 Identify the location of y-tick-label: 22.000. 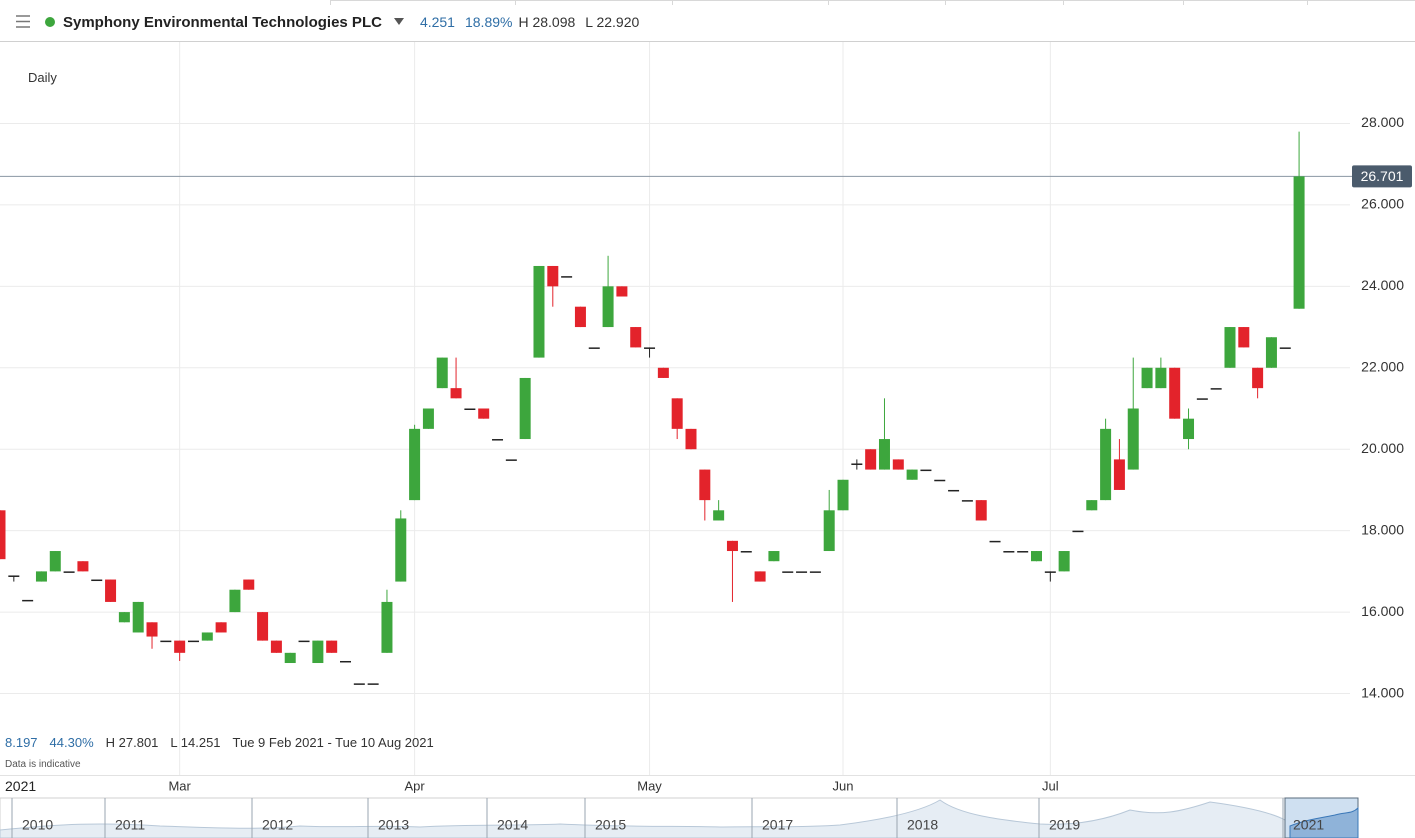
(1382, 366).